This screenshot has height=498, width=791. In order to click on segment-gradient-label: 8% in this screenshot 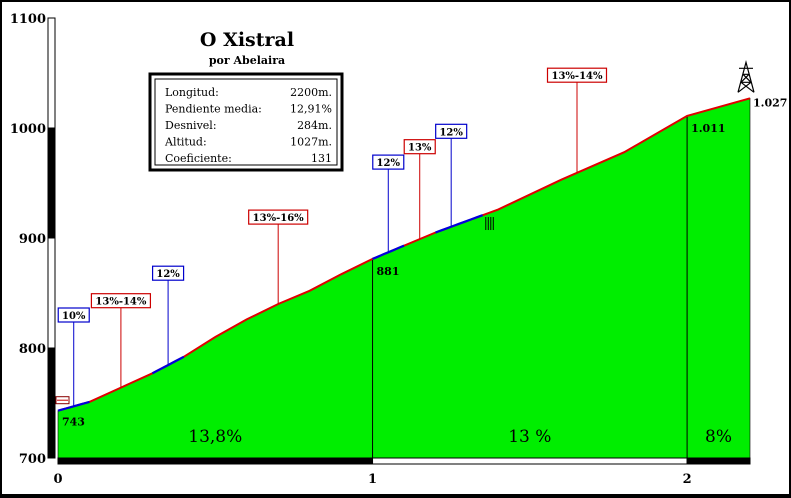, I will do `click(718, 437)`.